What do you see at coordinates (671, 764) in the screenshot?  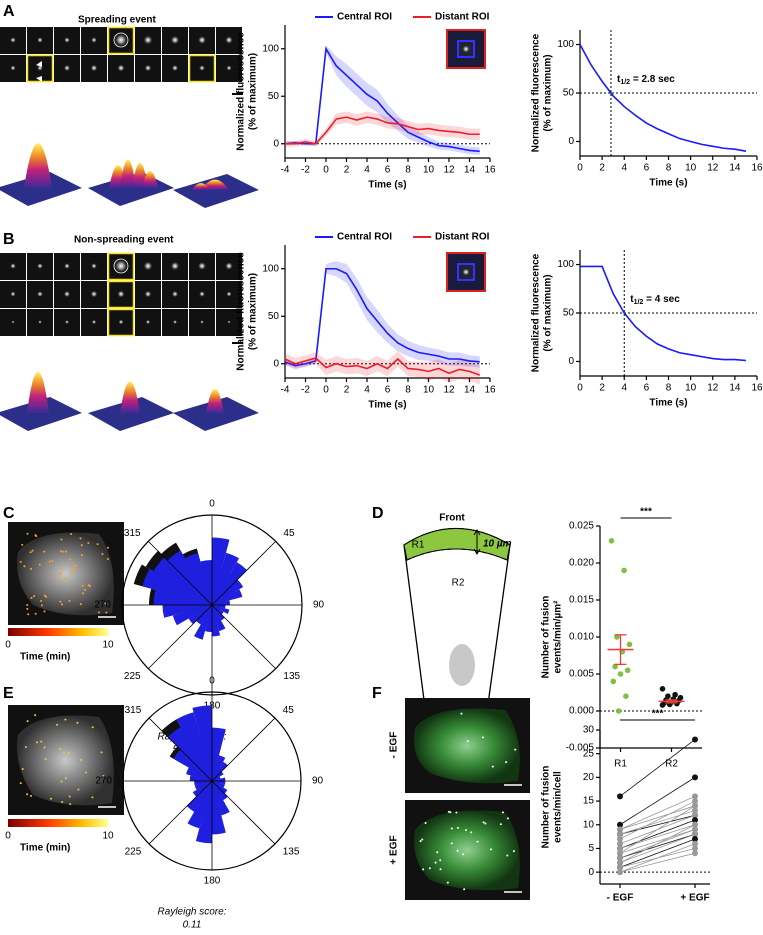 I see `x-tick-label: R2` at bounding box center [671, 764].